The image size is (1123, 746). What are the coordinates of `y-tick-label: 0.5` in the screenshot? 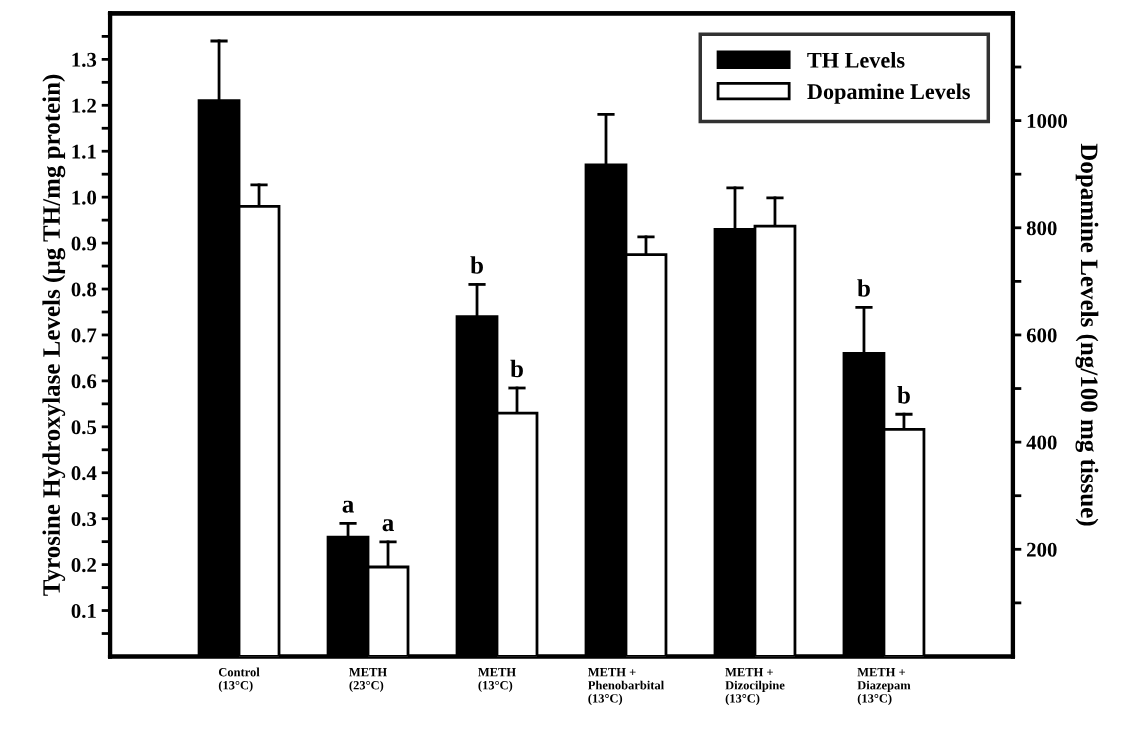 It's located at (84, 427).